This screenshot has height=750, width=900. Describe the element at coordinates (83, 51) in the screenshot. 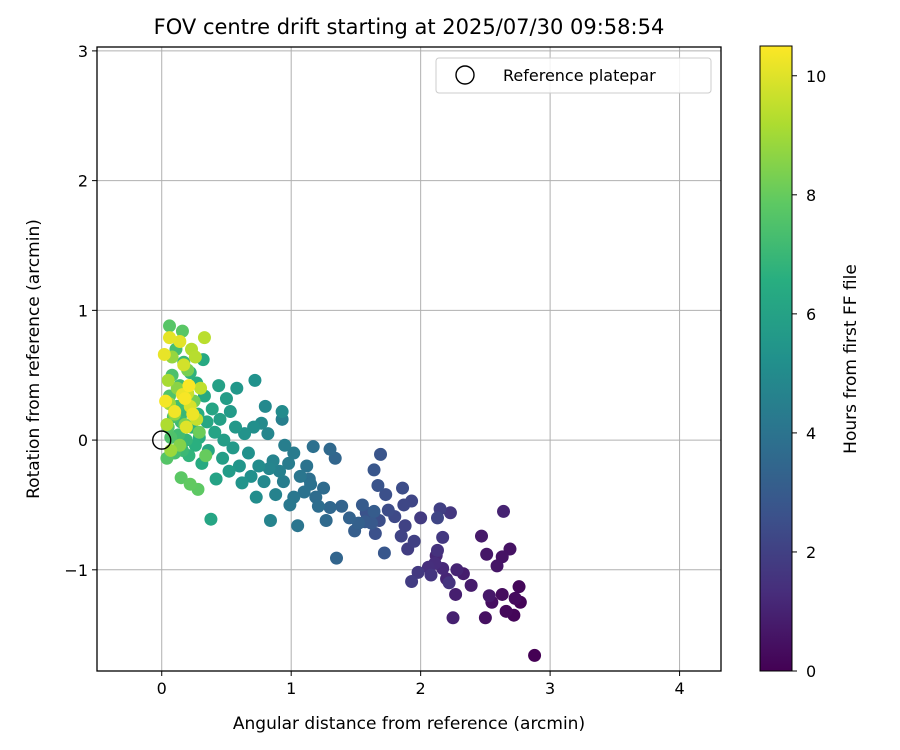

I see `y-tick-label: 3` at that location.